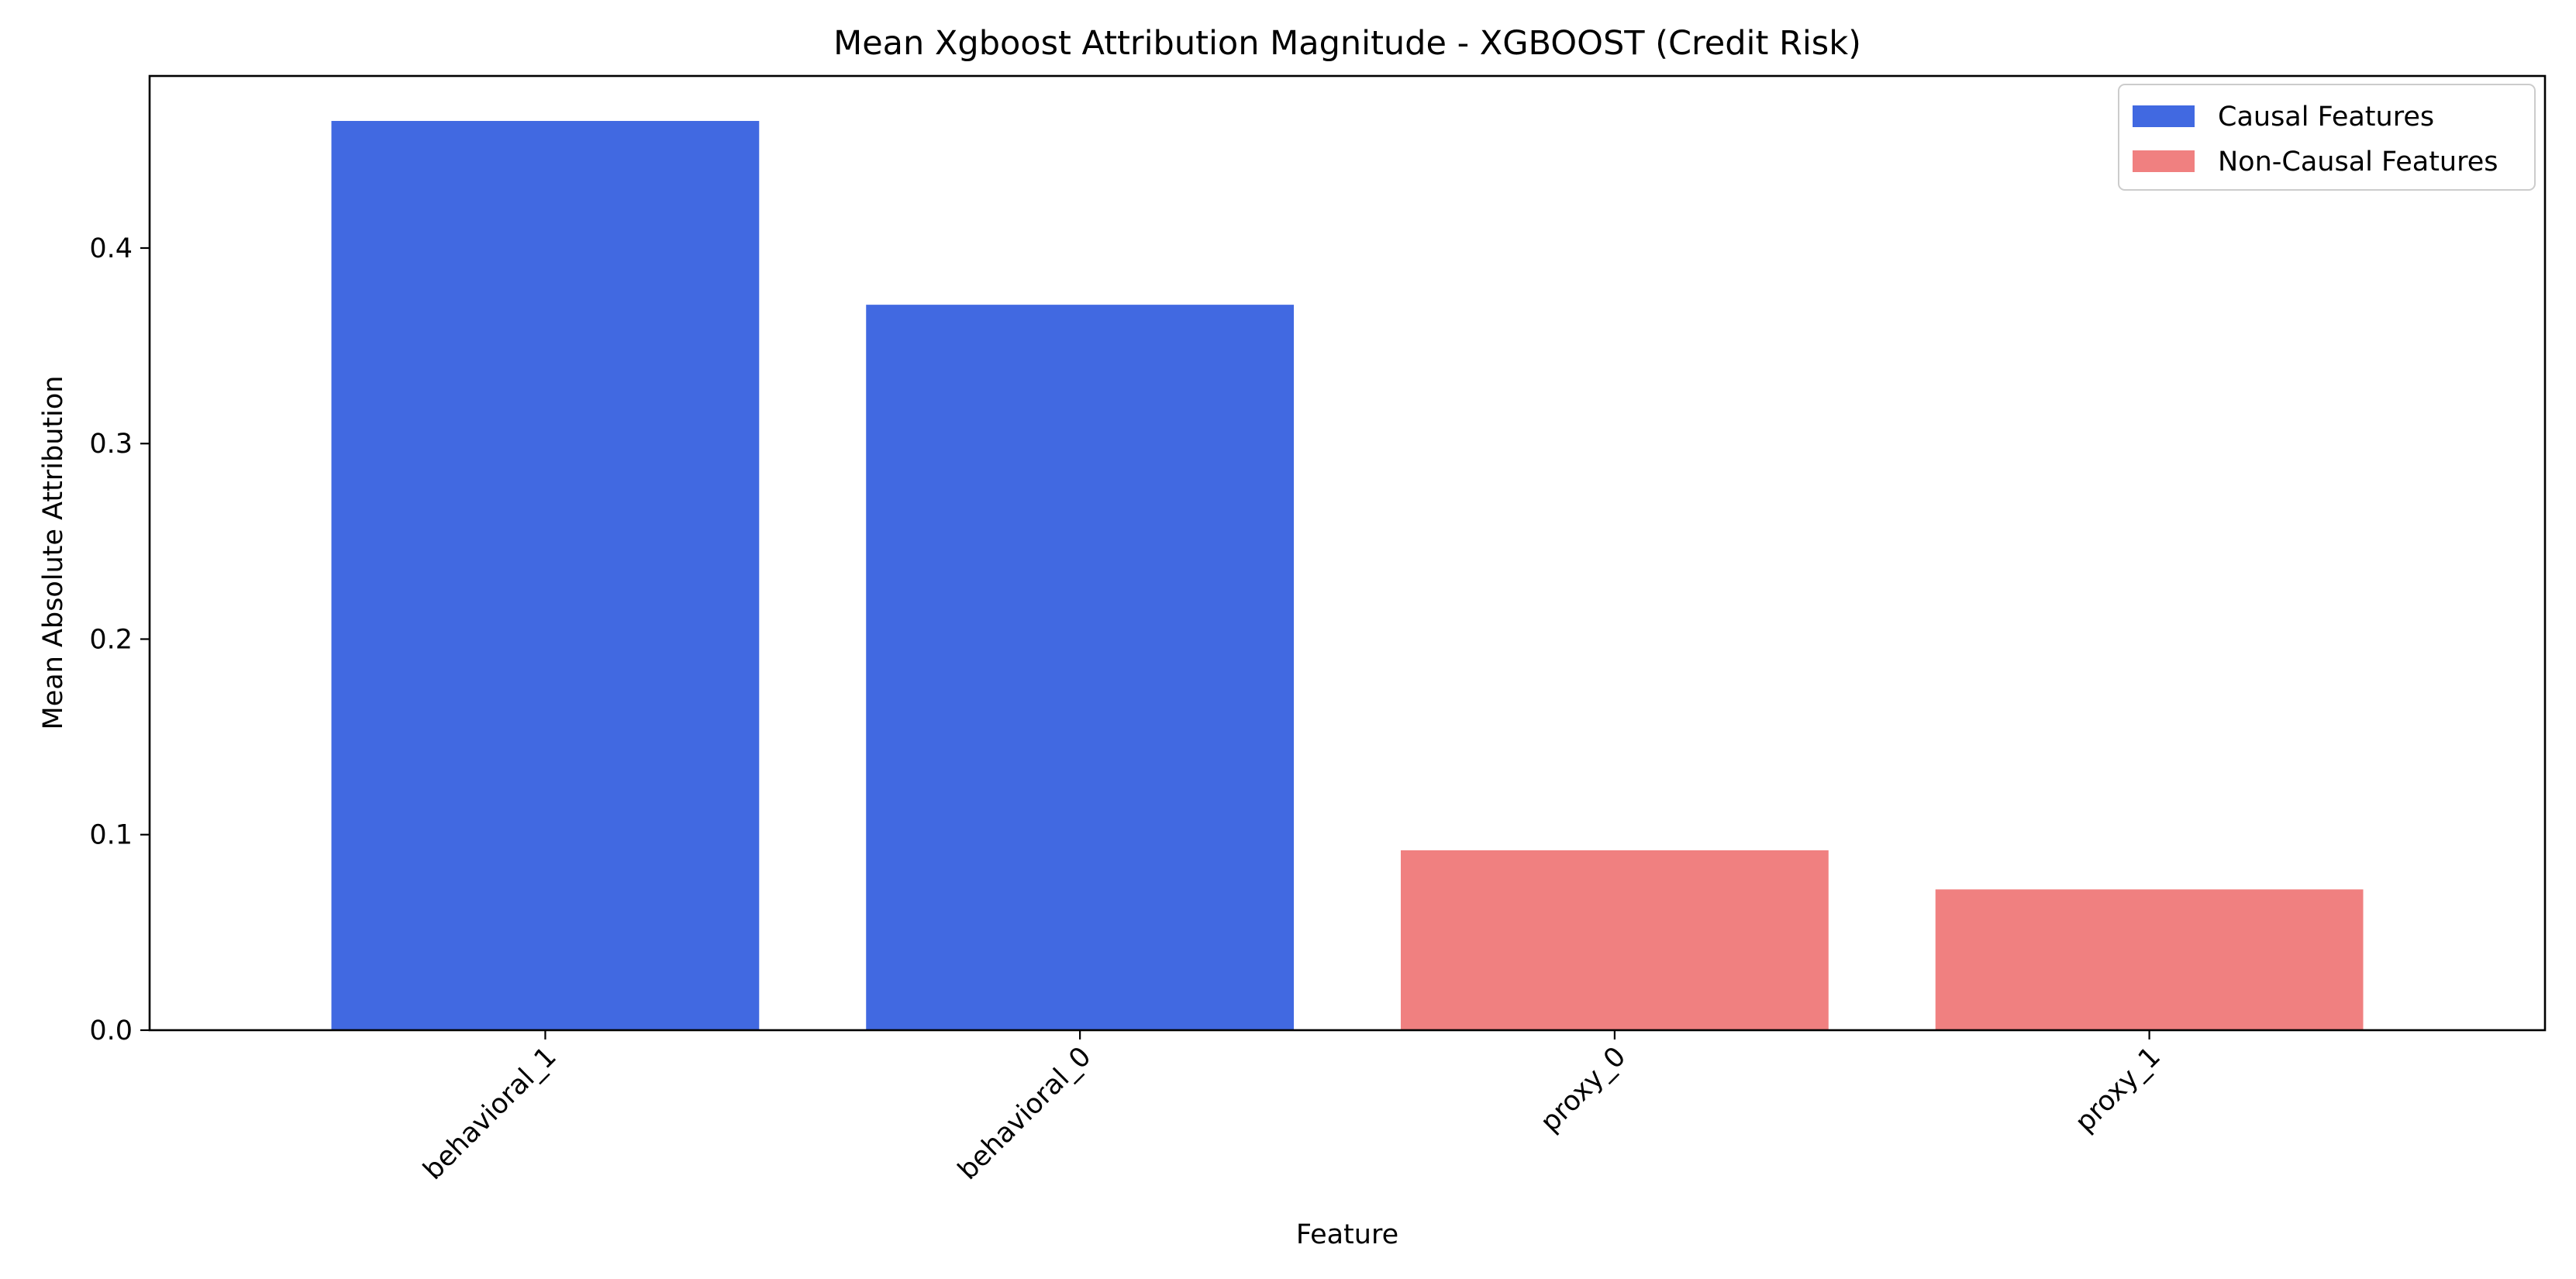  Describe the element at coordinates (1347, 1234) in the screenshot. I see `x-axis-label: Feature` at that location.